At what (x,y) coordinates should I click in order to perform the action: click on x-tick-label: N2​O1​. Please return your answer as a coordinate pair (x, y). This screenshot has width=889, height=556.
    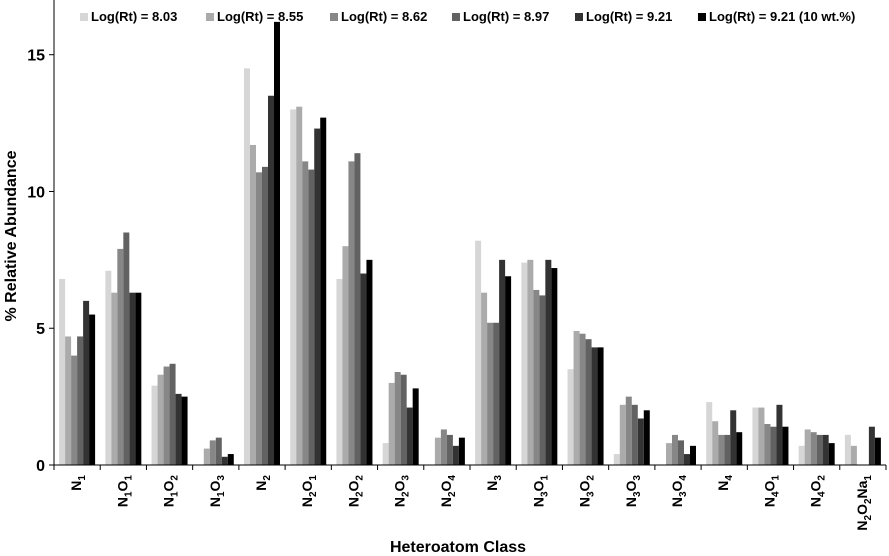
    Looking at the image, I should click on (309, 491).